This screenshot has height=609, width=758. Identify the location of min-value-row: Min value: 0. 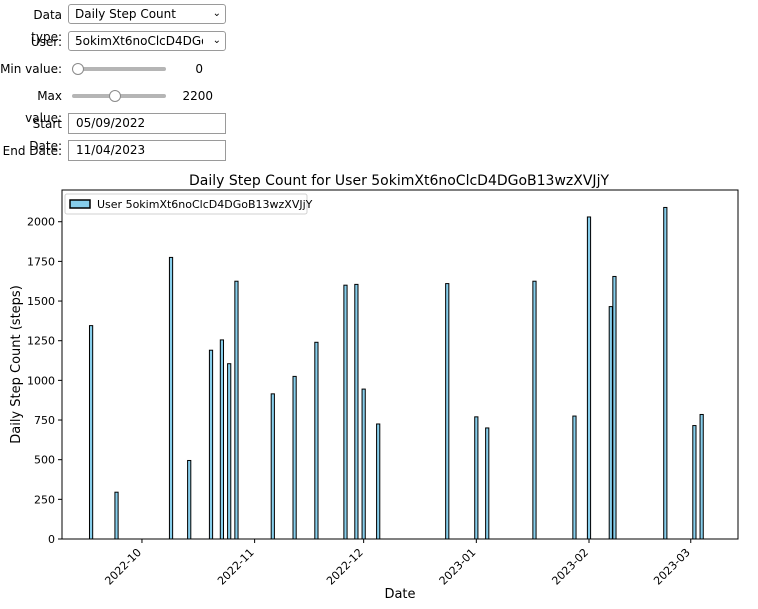
(120, 69).